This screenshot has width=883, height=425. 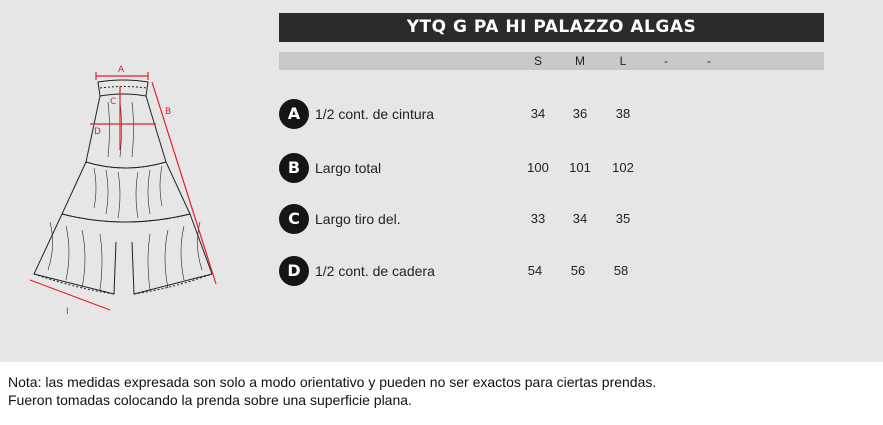 What do you see at coordinates (97, 132) in the screenshot?
I see `diagram-label-d: D` at bounding box center [97, 132].